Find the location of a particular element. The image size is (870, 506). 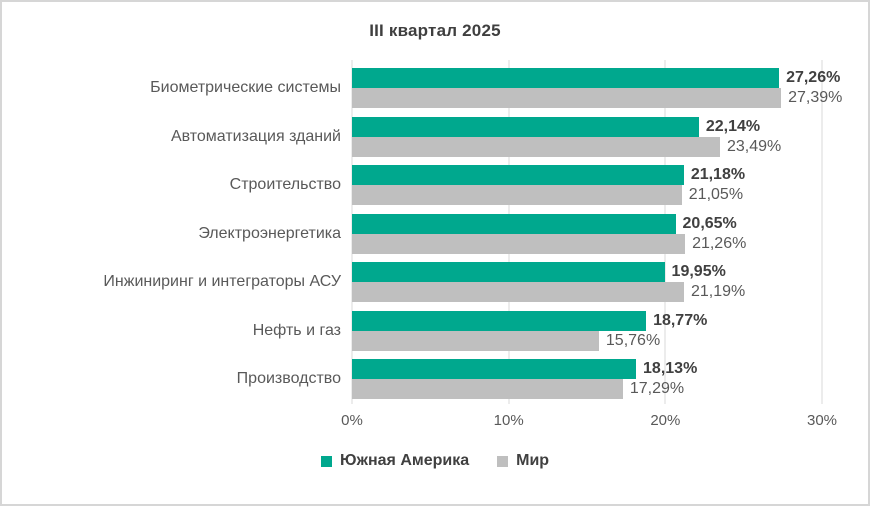

x-tick-label: 0% is located at coordinates (352, 420).